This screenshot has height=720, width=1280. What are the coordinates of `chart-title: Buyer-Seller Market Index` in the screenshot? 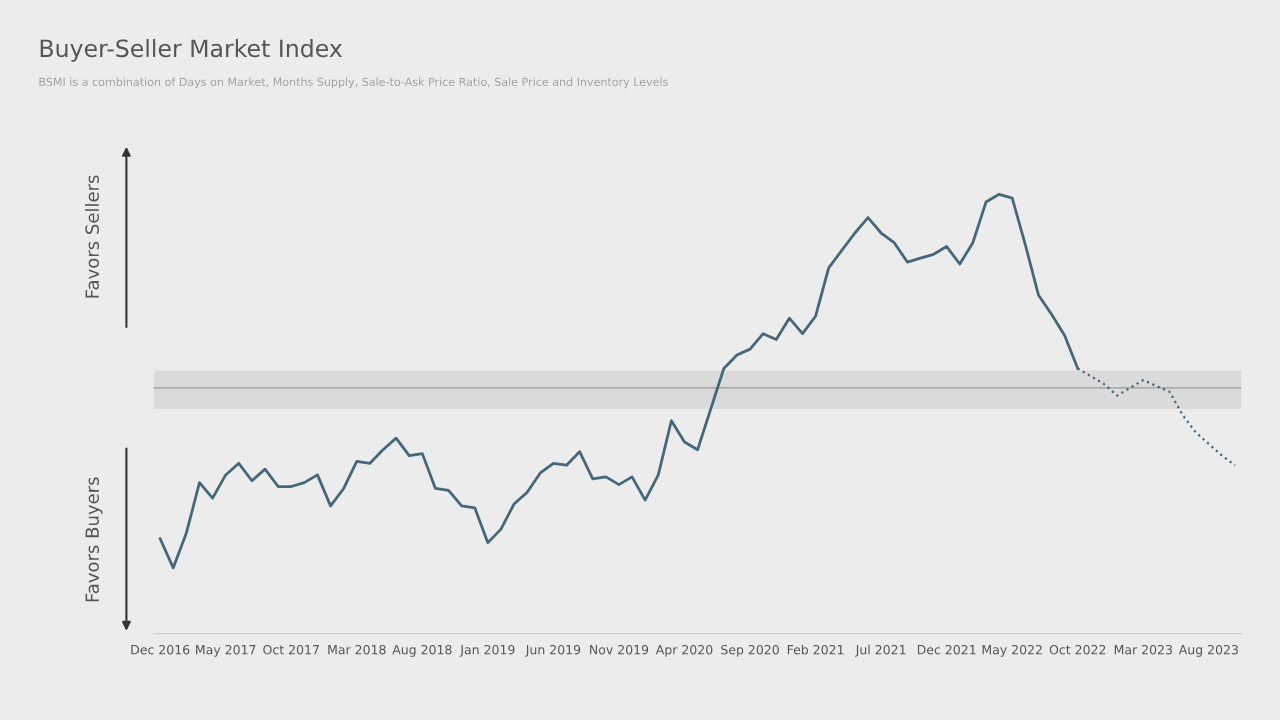 It's located at (191, 50).